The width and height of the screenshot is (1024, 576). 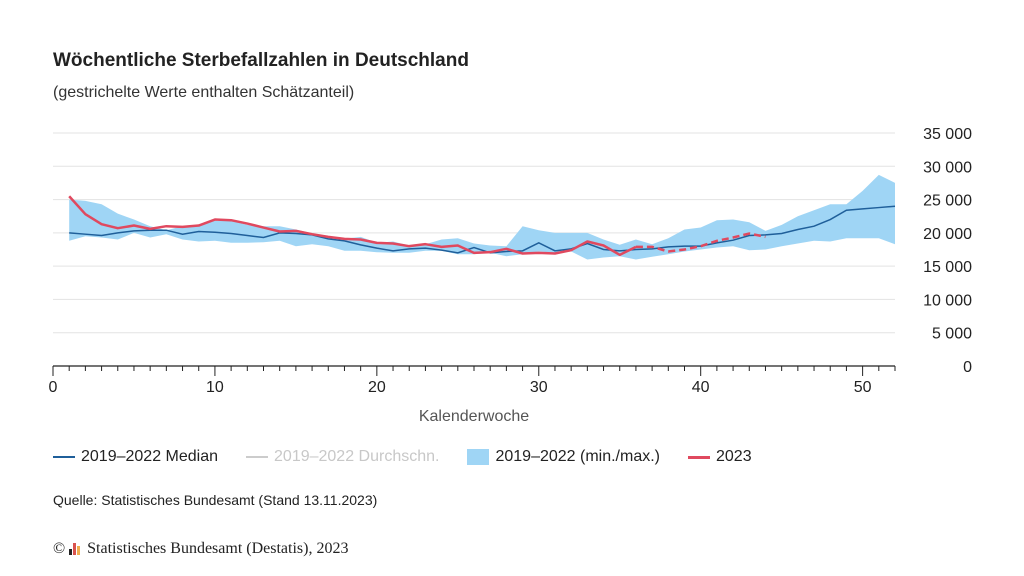 I want to click on range-band, so click(x=482, y=217).